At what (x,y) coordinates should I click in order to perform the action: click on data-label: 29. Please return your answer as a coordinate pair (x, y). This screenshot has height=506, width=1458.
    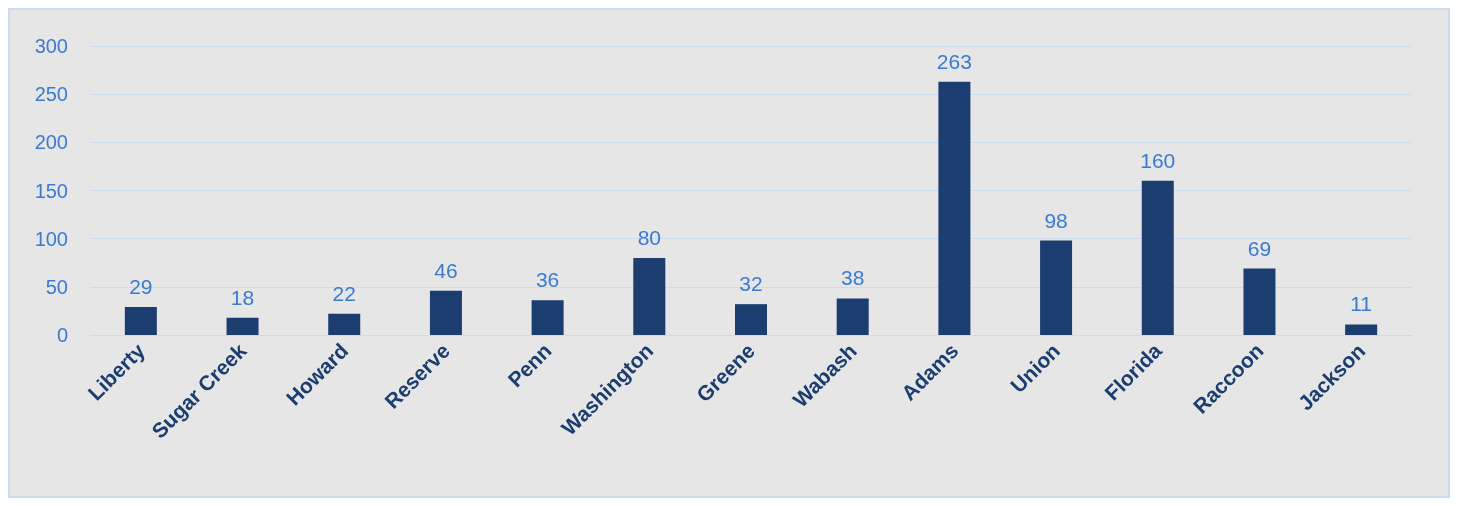
    Looking at the image, I should click on (141, 287).